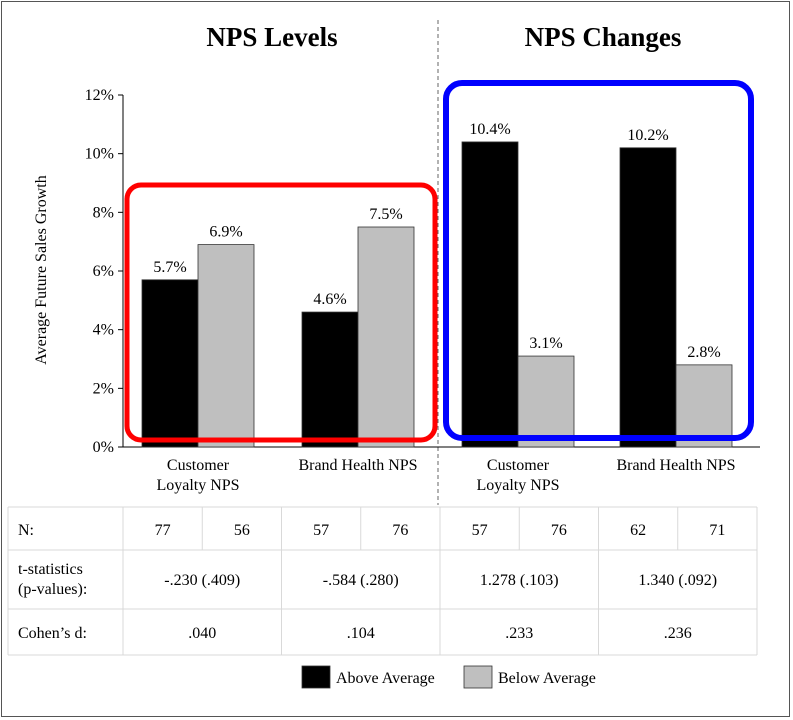 This screenshot has width=793, height=720. I want to click on table-cell-d: .236, so click(678, 633).